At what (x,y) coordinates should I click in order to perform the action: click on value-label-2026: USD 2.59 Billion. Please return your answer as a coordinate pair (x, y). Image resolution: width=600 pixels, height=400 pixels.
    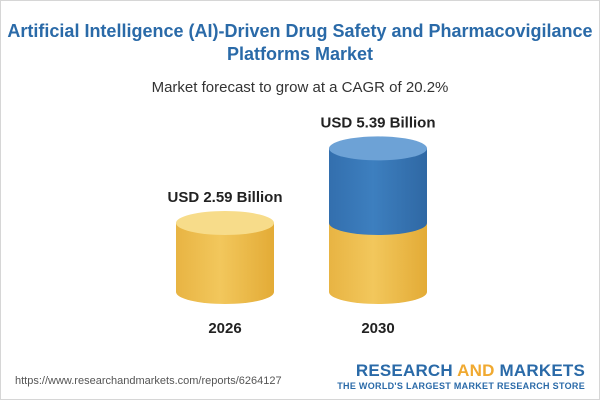
    Looking at the image, I should click on (224, 197).